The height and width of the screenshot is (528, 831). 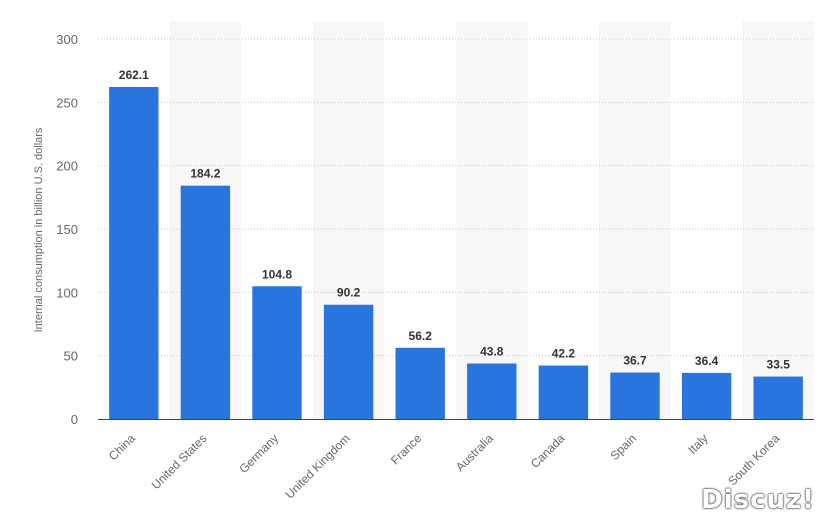 What do you see at coordinates (67, 166) in the screenshot?
I see `y-tick-label: 200` at bounding box center [67, 166].